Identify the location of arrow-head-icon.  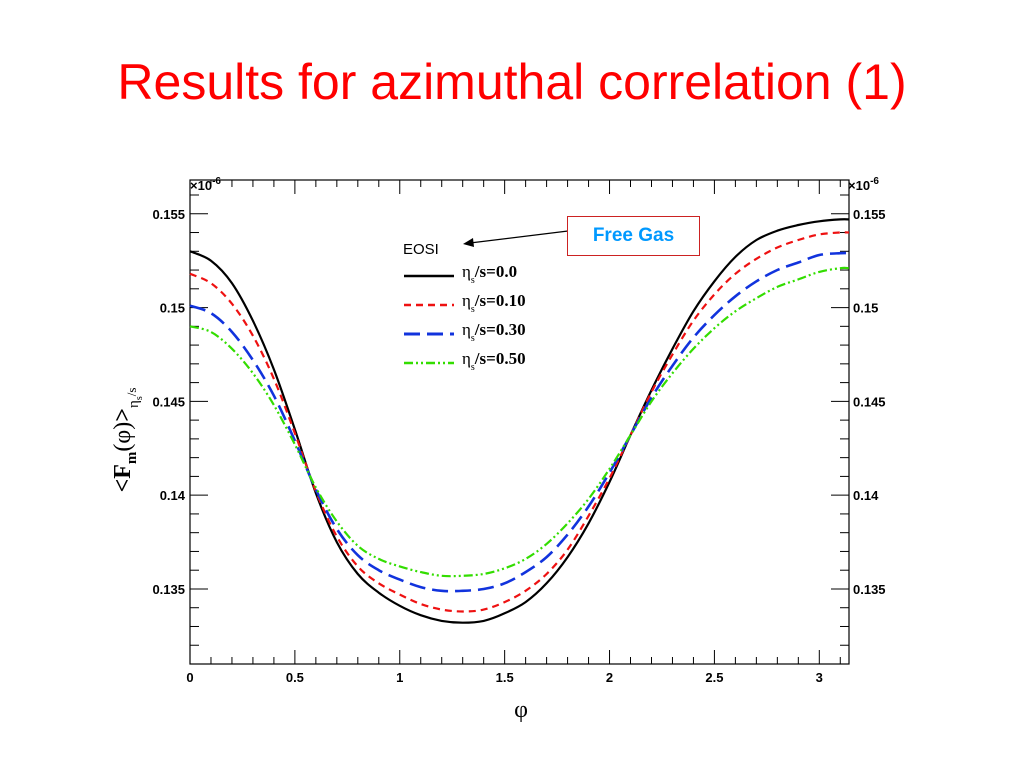
(468, 242).